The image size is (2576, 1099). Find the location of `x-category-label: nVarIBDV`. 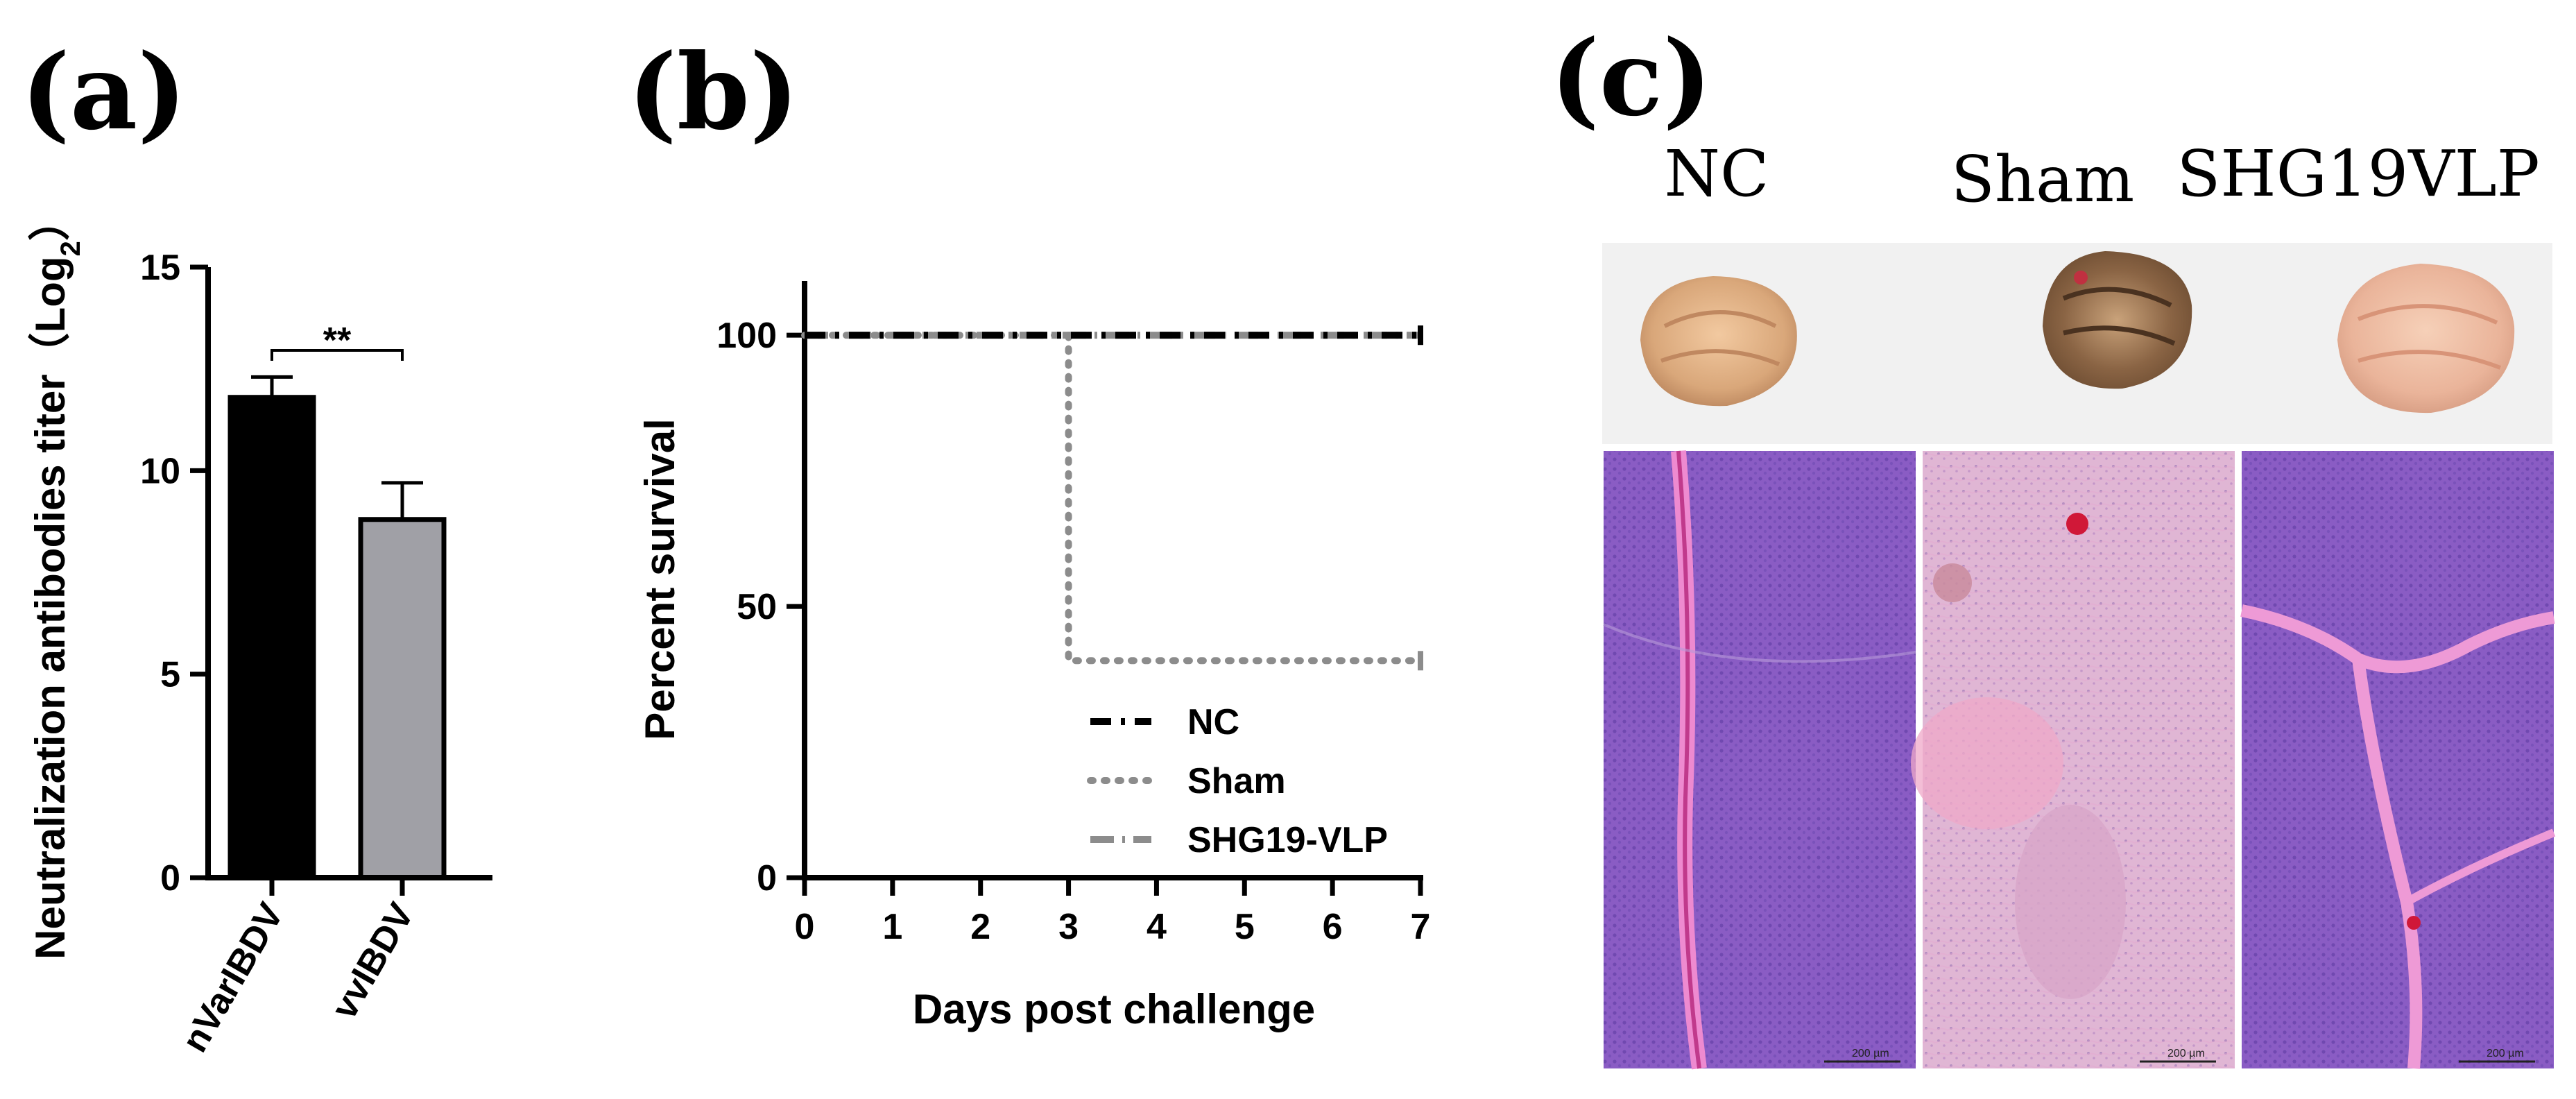

x-category-label: nVarIBDV is located at coordinates (233, 977).